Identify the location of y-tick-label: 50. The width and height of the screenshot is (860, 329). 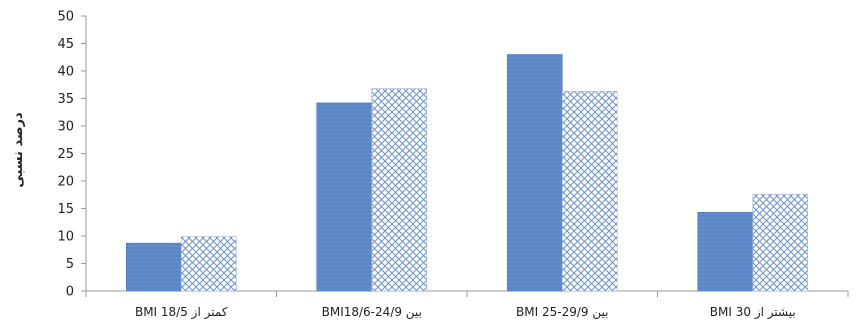
(65, 17).